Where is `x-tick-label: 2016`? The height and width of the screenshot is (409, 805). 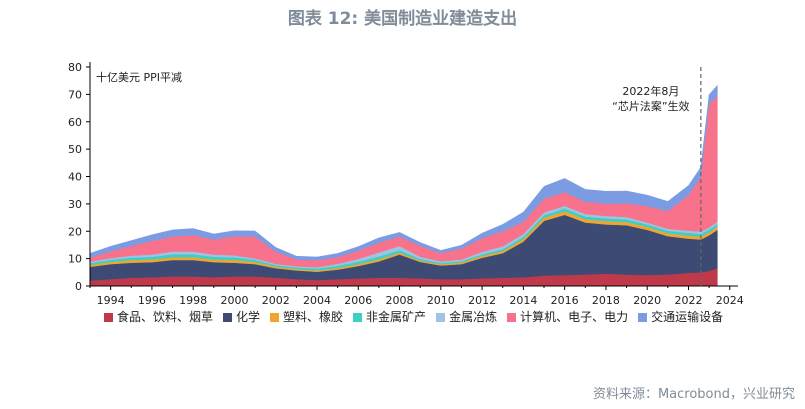
x-tick-label: 2016 is located at coordinates (565, 300).